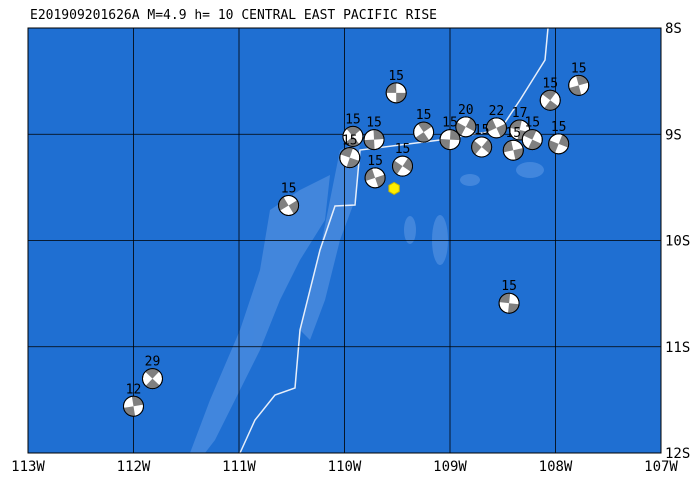  I want to click on lat-tick-label: 11S, so click(677, 348).